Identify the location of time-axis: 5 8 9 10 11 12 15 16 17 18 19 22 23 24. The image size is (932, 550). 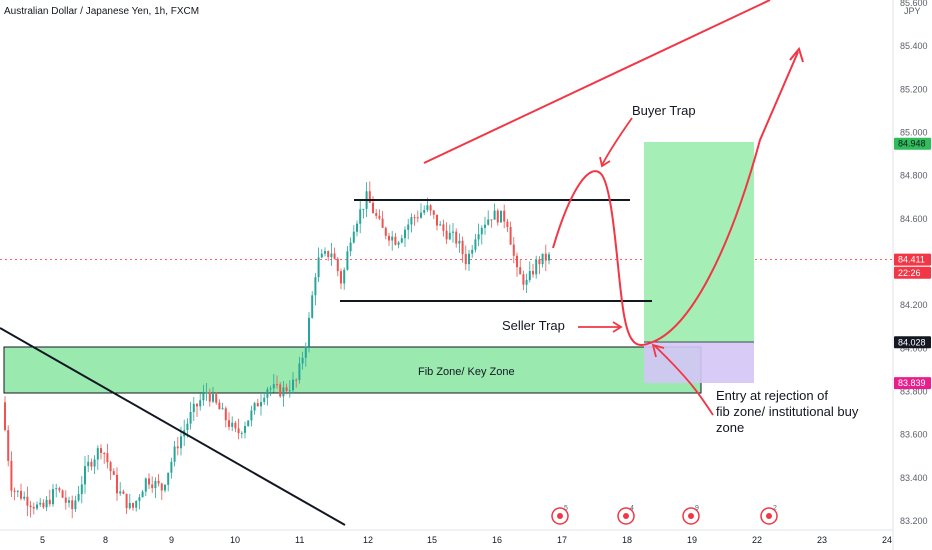
(466, 540).